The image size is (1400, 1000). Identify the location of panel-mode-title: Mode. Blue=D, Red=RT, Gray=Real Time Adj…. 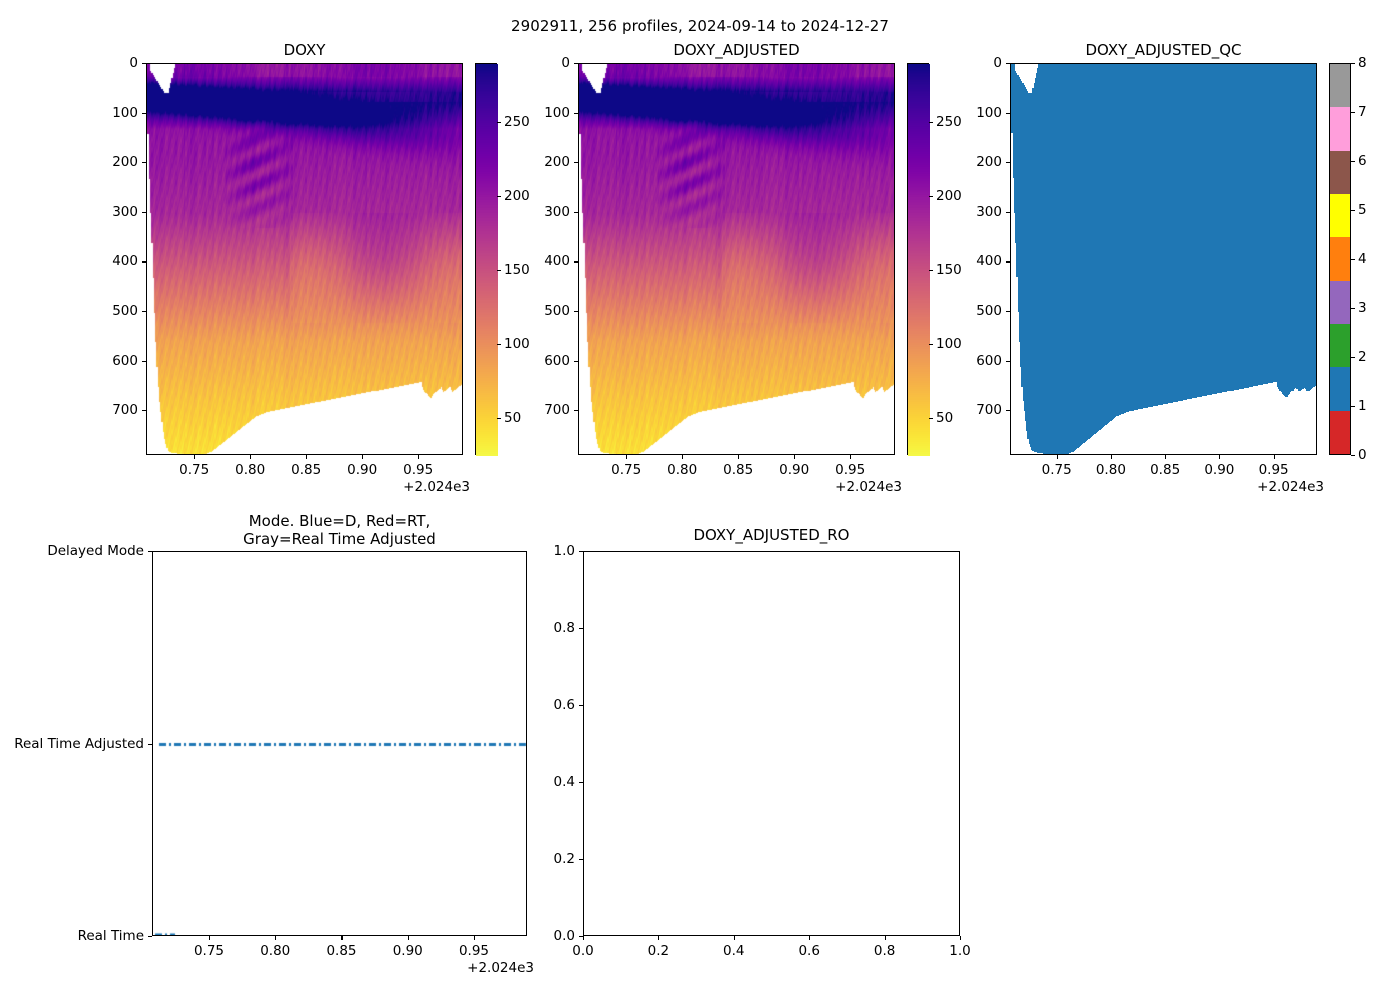
(339, 530).